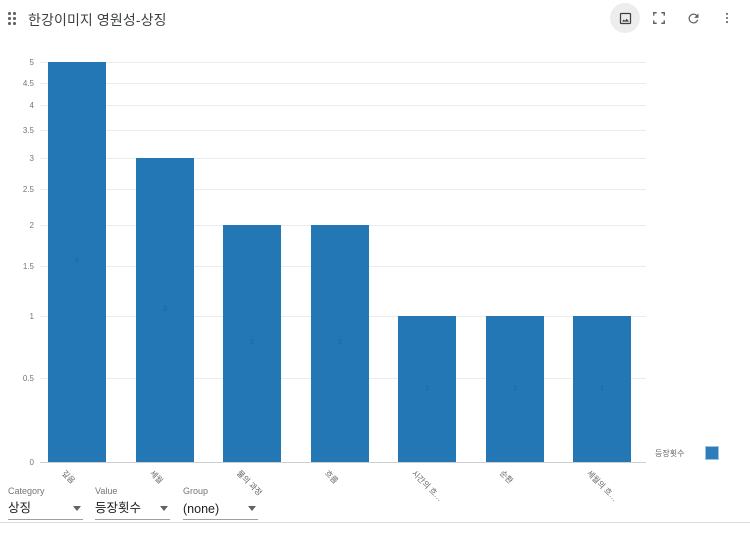 The image size is (750, 533). What do you see at coordinates (375, 18) in the screenshot?
I see `widget-header: 한강이미지 영원성-상징` at bounding box center [375, 18].